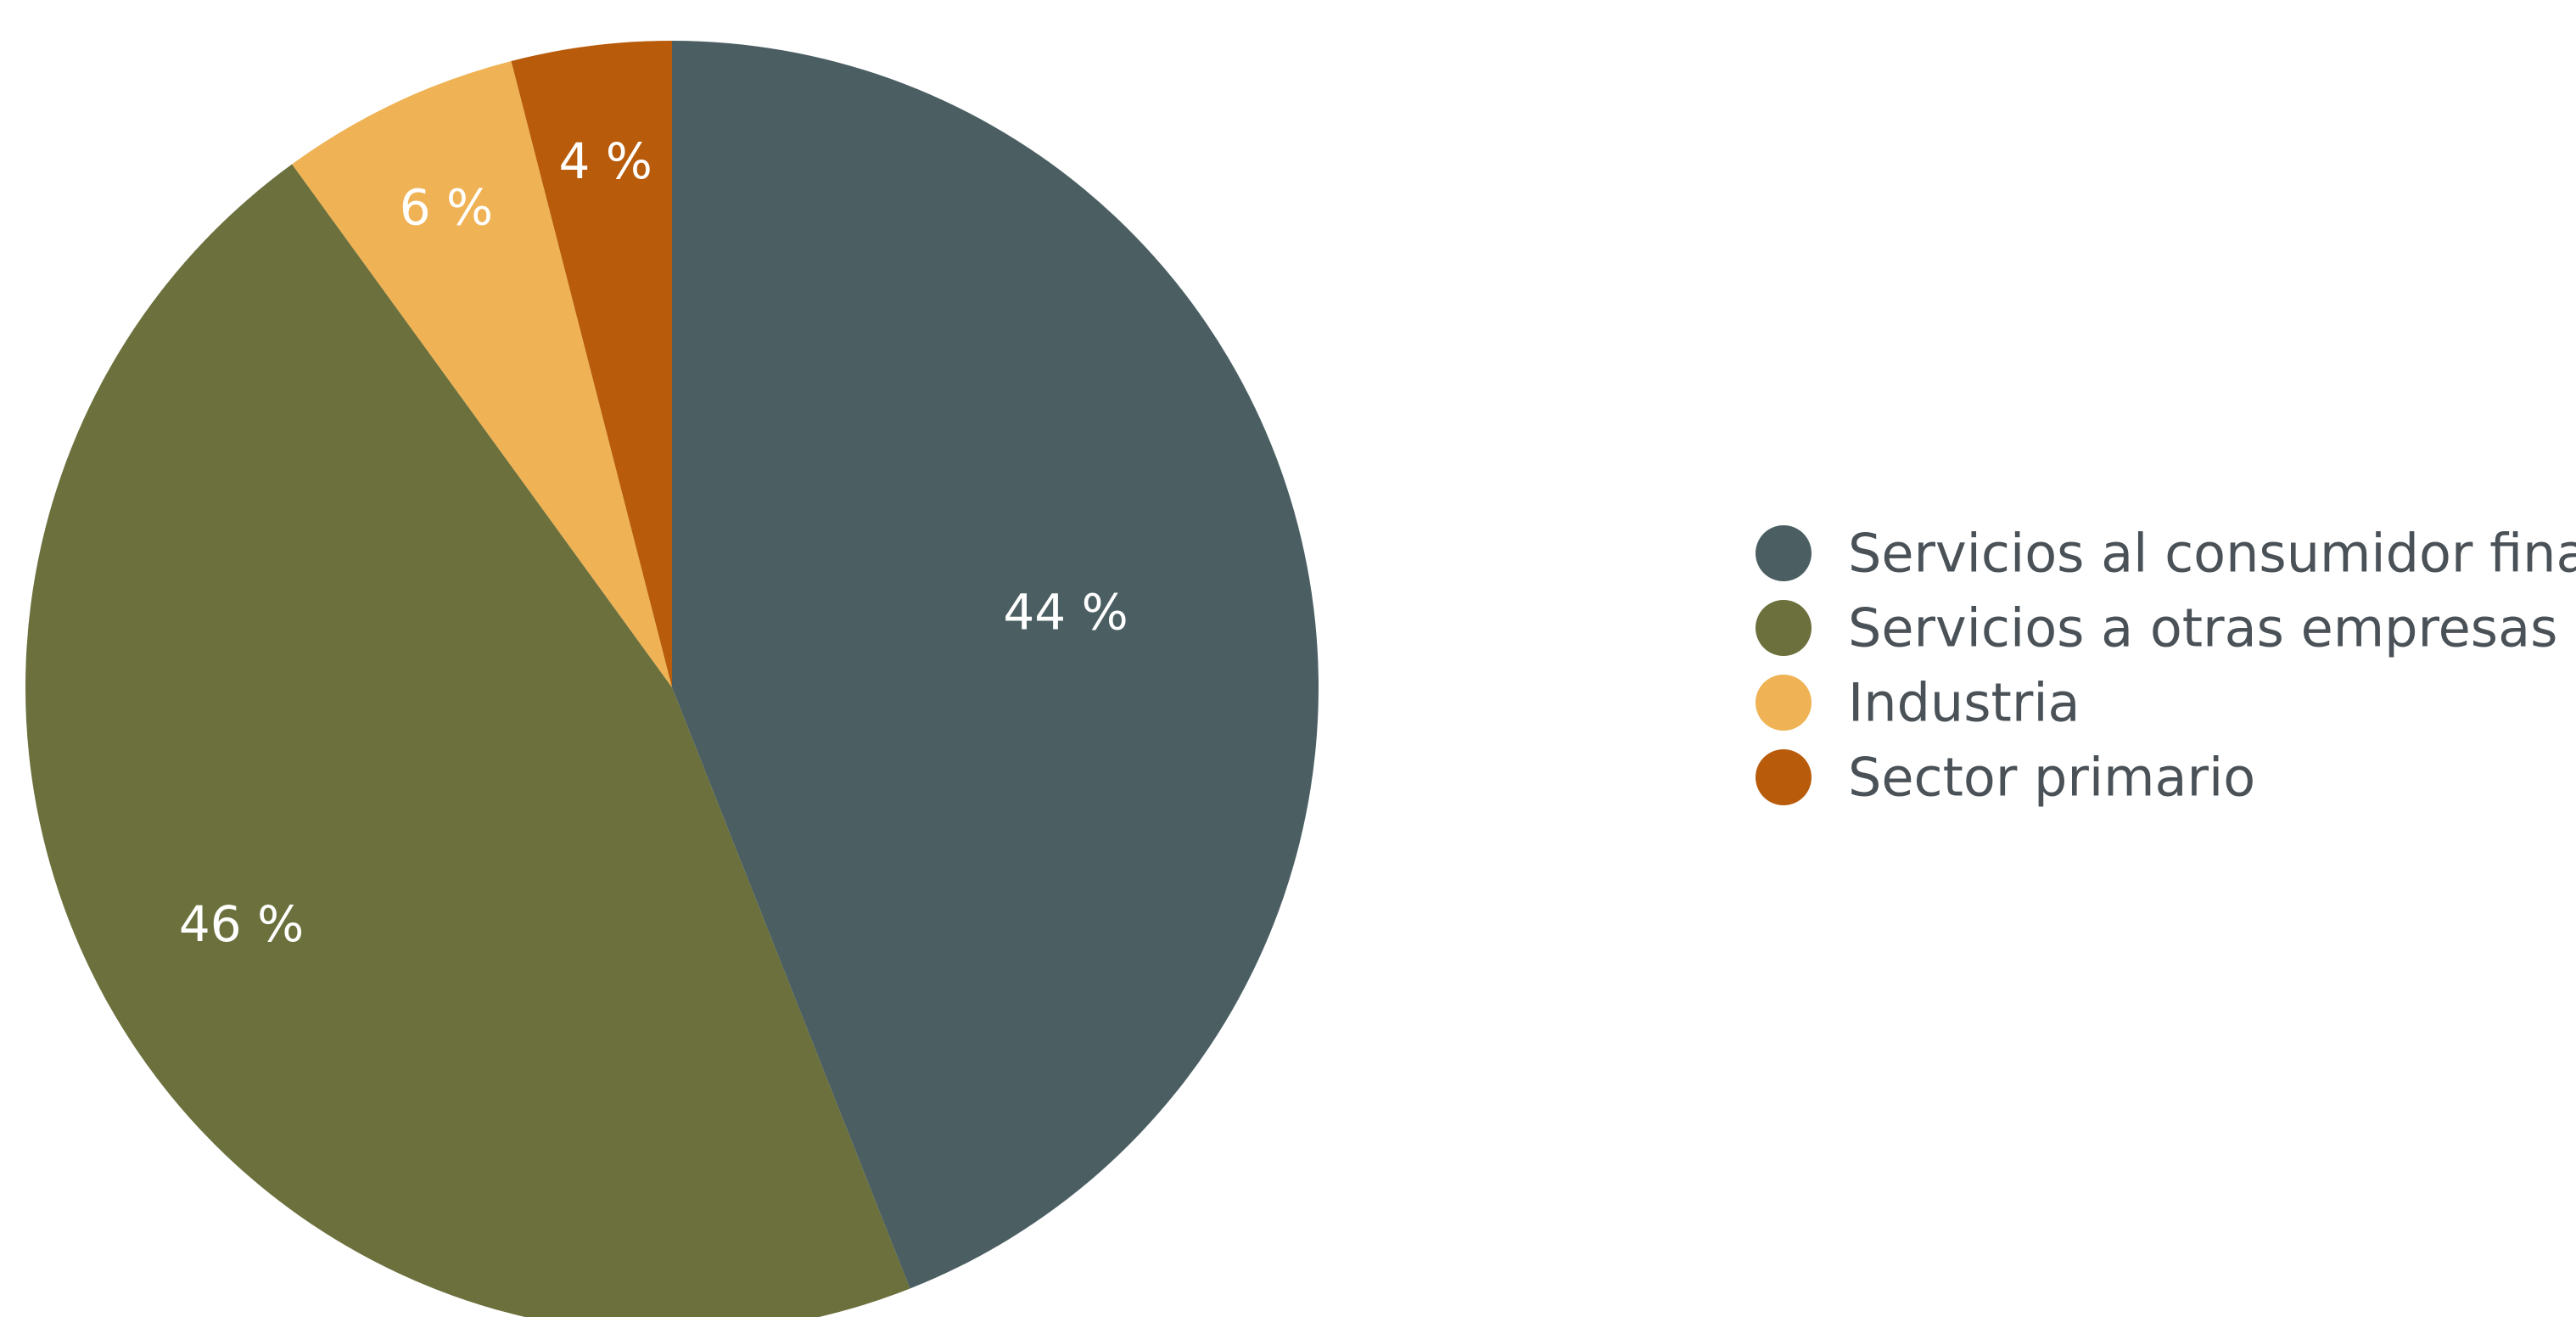  Describe the element at coordinates (1964, 703) in the screenshot. I see `legend-label: Industria` at that location.